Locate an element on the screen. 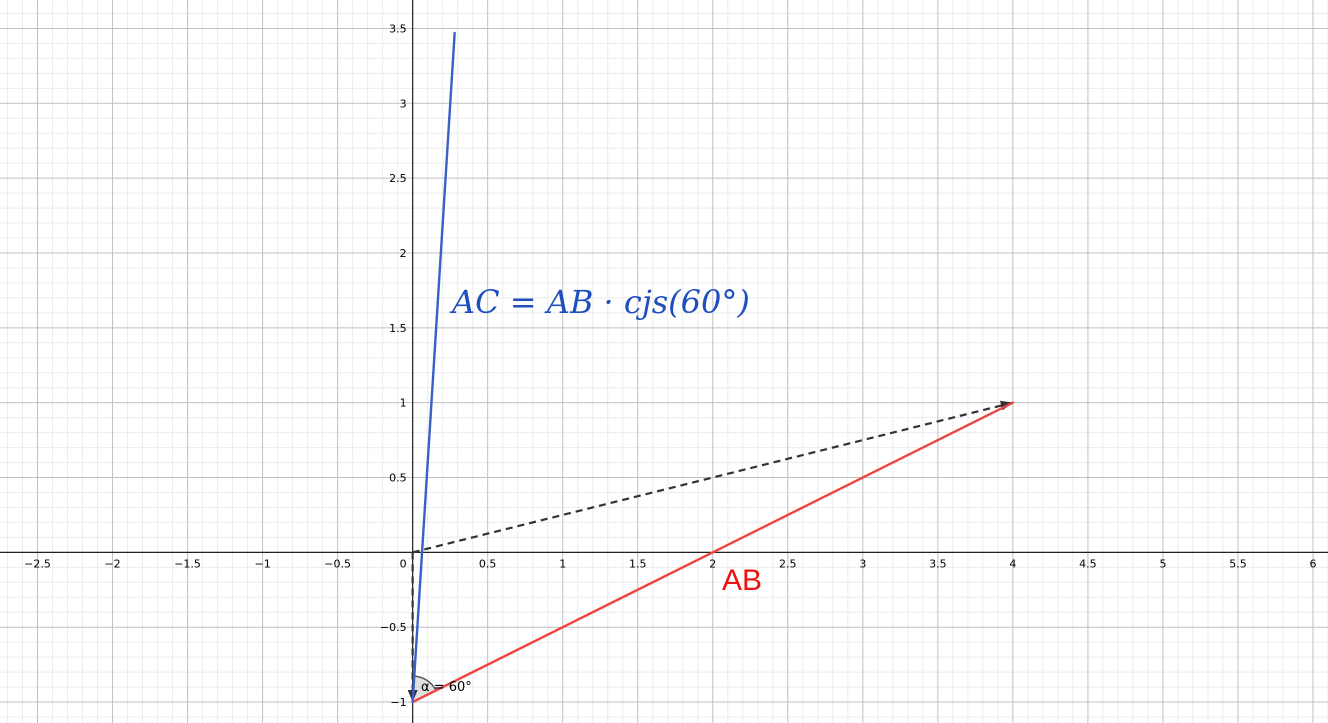 This screenshot has height=723, width=1328. x-axis-tick-labels: −2.5 −2 −1.5 −1 −0.5 0.5 1 1.5 2 2.5 3 3.5 4 4.5 5 5.5 6 is located at coordinates (670, 563).